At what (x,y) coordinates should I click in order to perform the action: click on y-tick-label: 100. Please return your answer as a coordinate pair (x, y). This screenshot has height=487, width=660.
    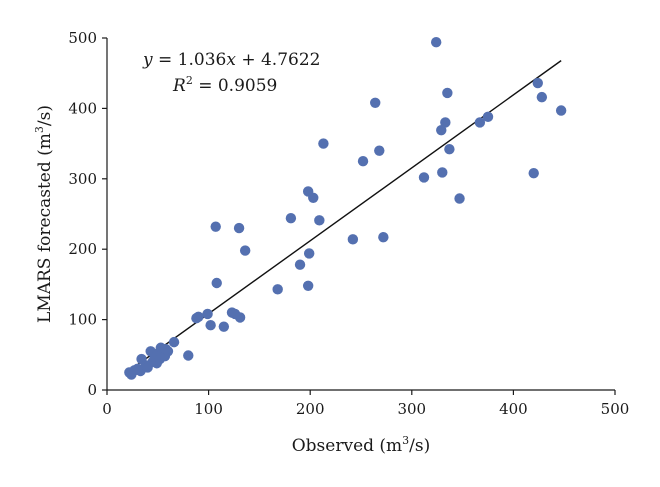
    Looking at the image, I should click on (82, 320).